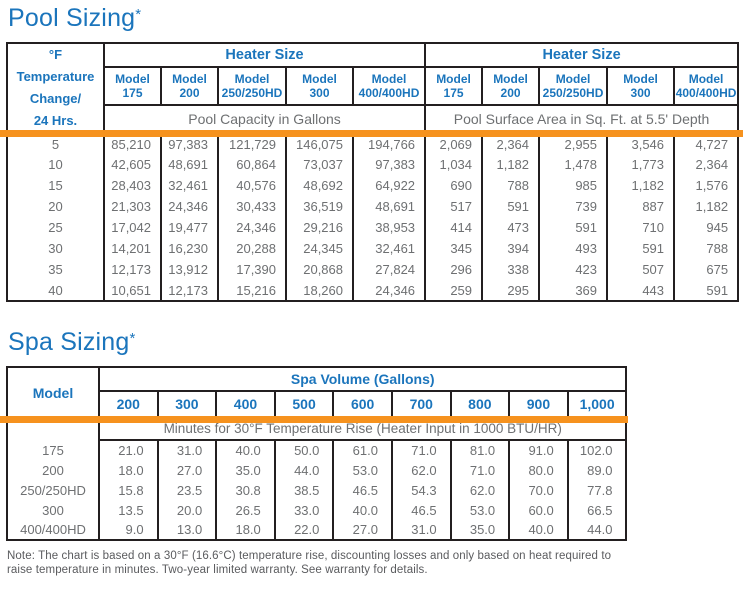 The image size is (743, 600). Describe the element at coordinates (453, 186) in the screenshot. I see `pool-cell: 690` at that location.